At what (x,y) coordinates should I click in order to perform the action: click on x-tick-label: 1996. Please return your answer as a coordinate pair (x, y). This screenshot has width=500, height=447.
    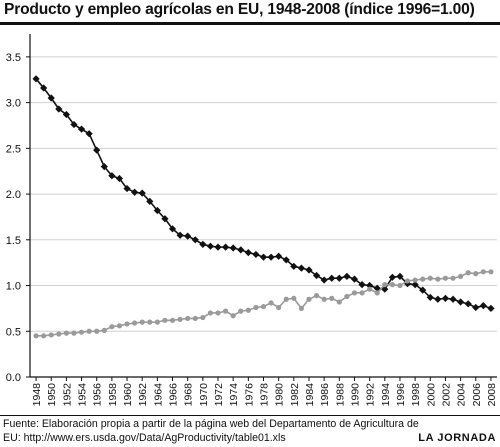
    Looking at the image, I should click on (401, 395).